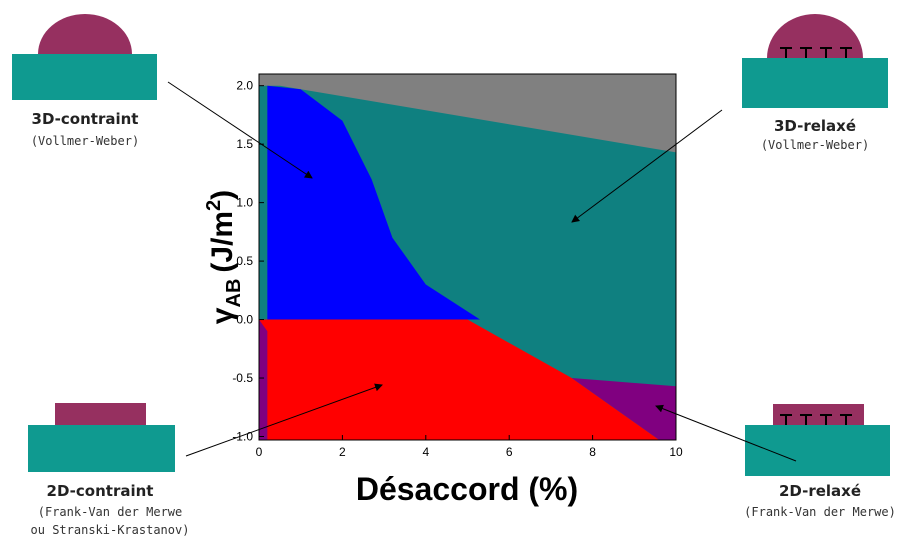 This screenshot has width=917, height=543. Describe the element at coordinates (234, 293) in the screenshot. I see `y-label-sub: AB` at that location.